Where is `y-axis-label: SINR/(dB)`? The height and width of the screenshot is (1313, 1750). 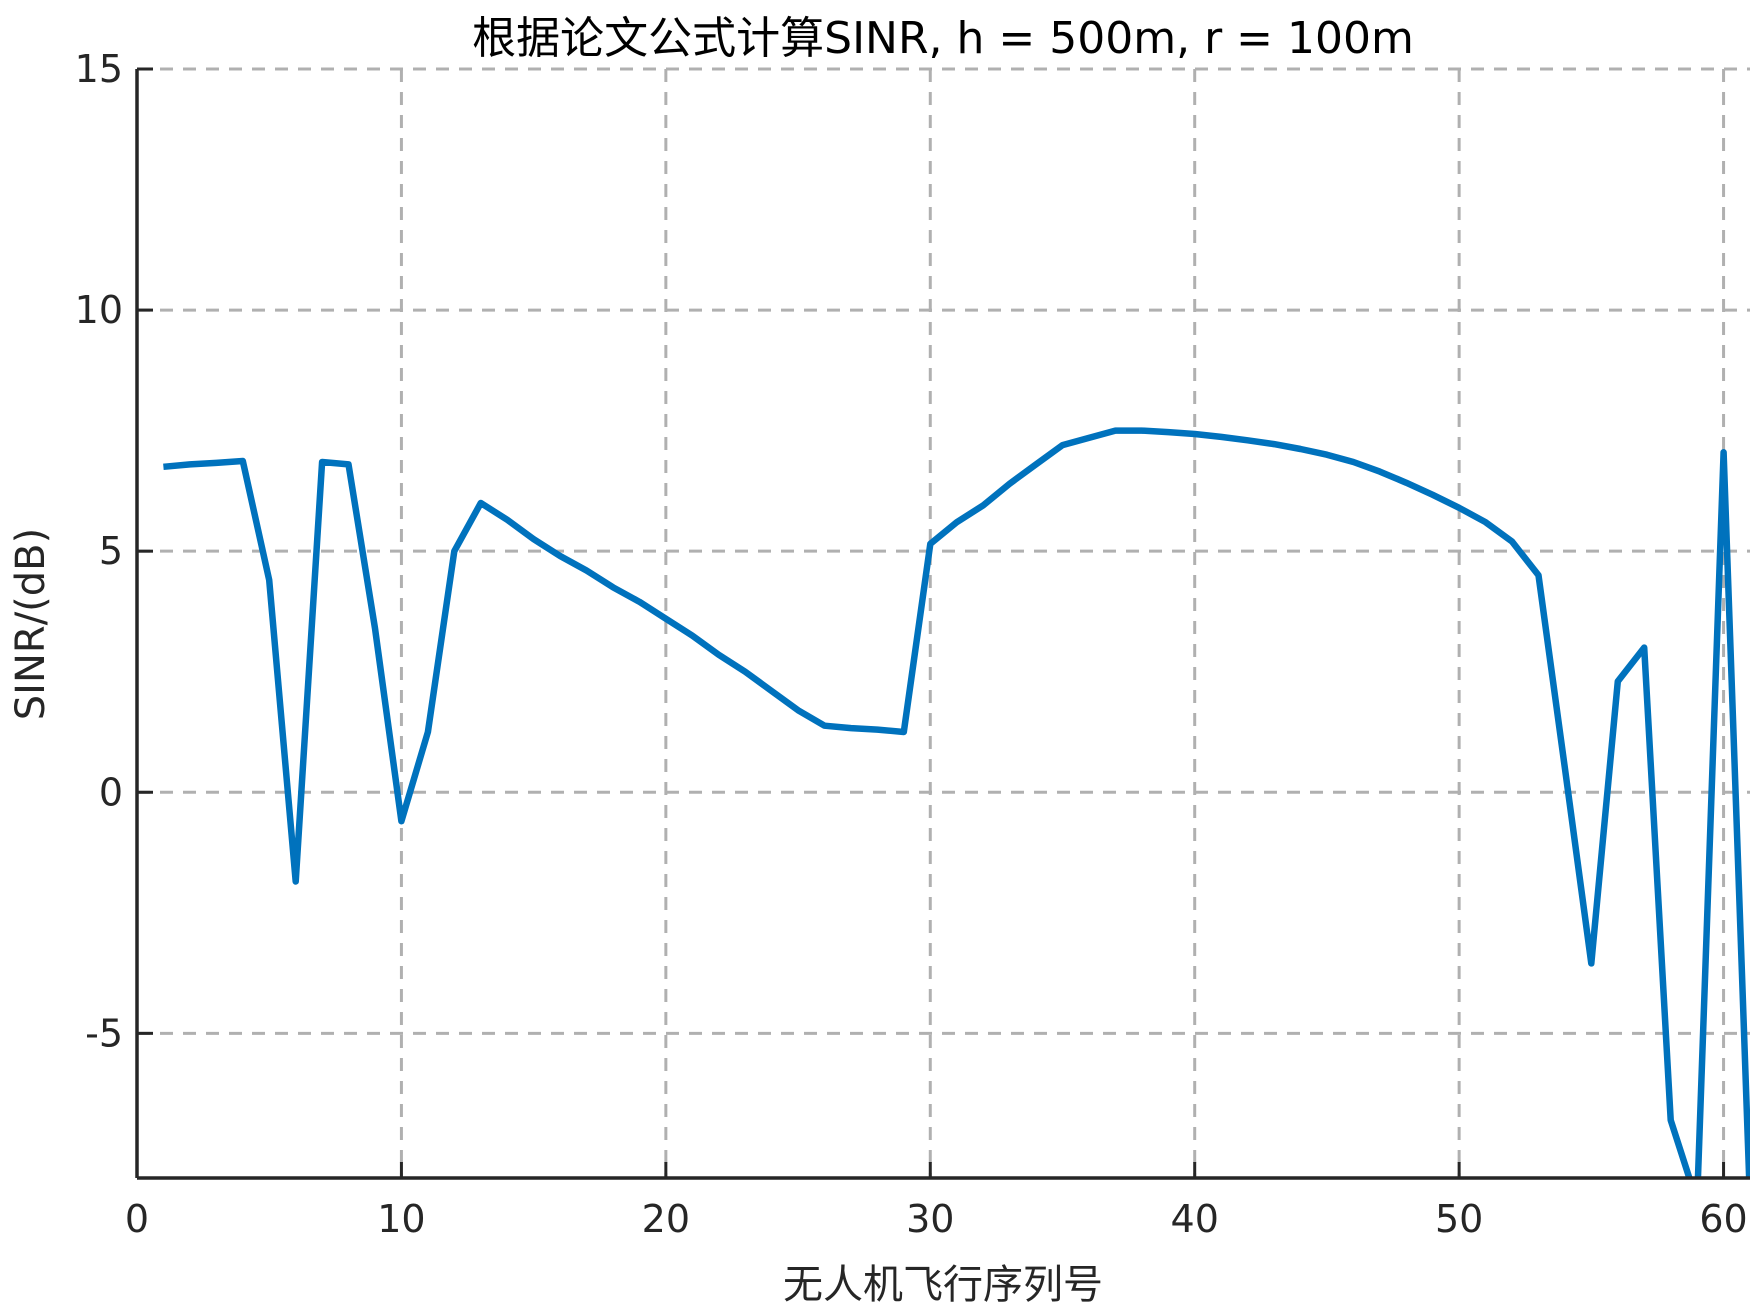
y-axis-label: SINR/(dB) is located at coordinates (31, 624).